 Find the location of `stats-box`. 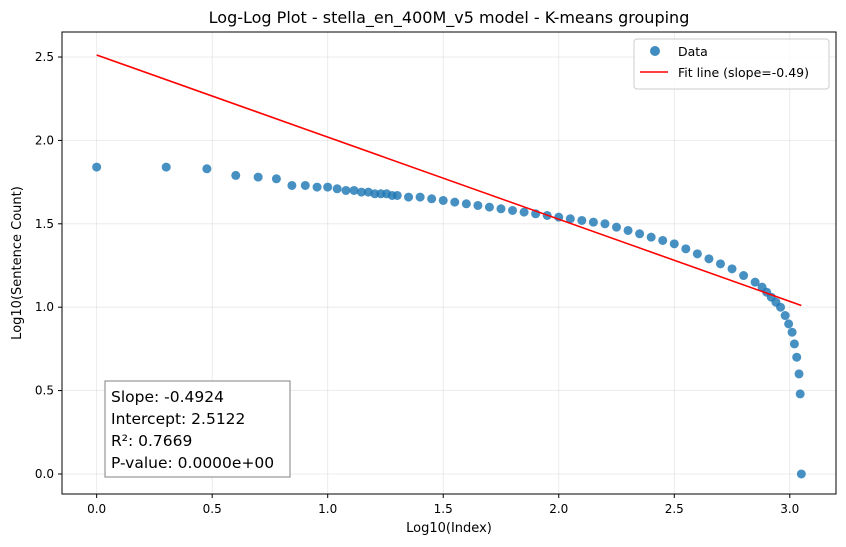

stats-box is located at coordinates (197, 429).